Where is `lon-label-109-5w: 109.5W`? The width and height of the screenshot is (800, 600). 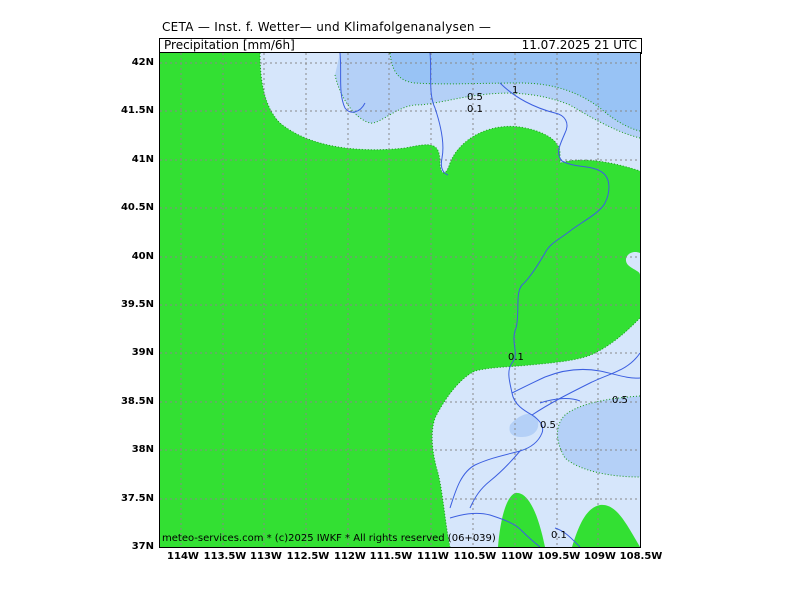
lon-label-109-5w: 109.5W is located at coordinates (559, 556).